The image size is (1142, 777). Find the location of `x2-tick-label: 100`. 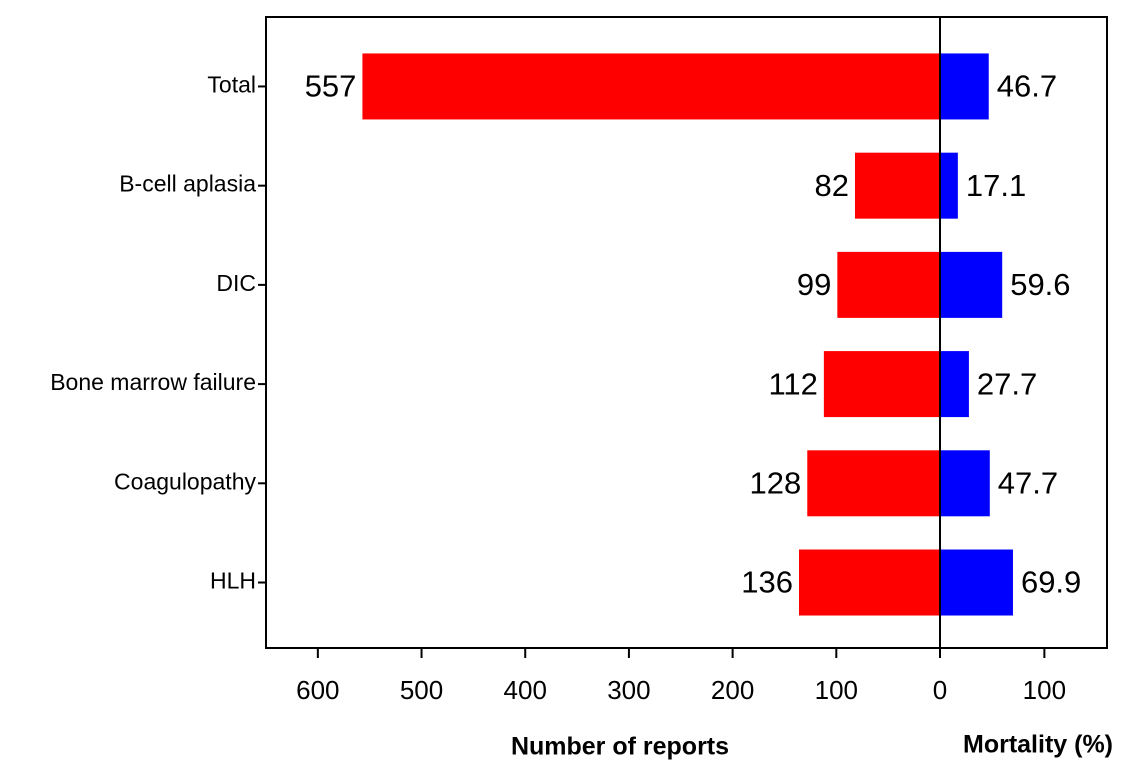

x2-tick-label: 100 is located at coordinates (1044, 690).